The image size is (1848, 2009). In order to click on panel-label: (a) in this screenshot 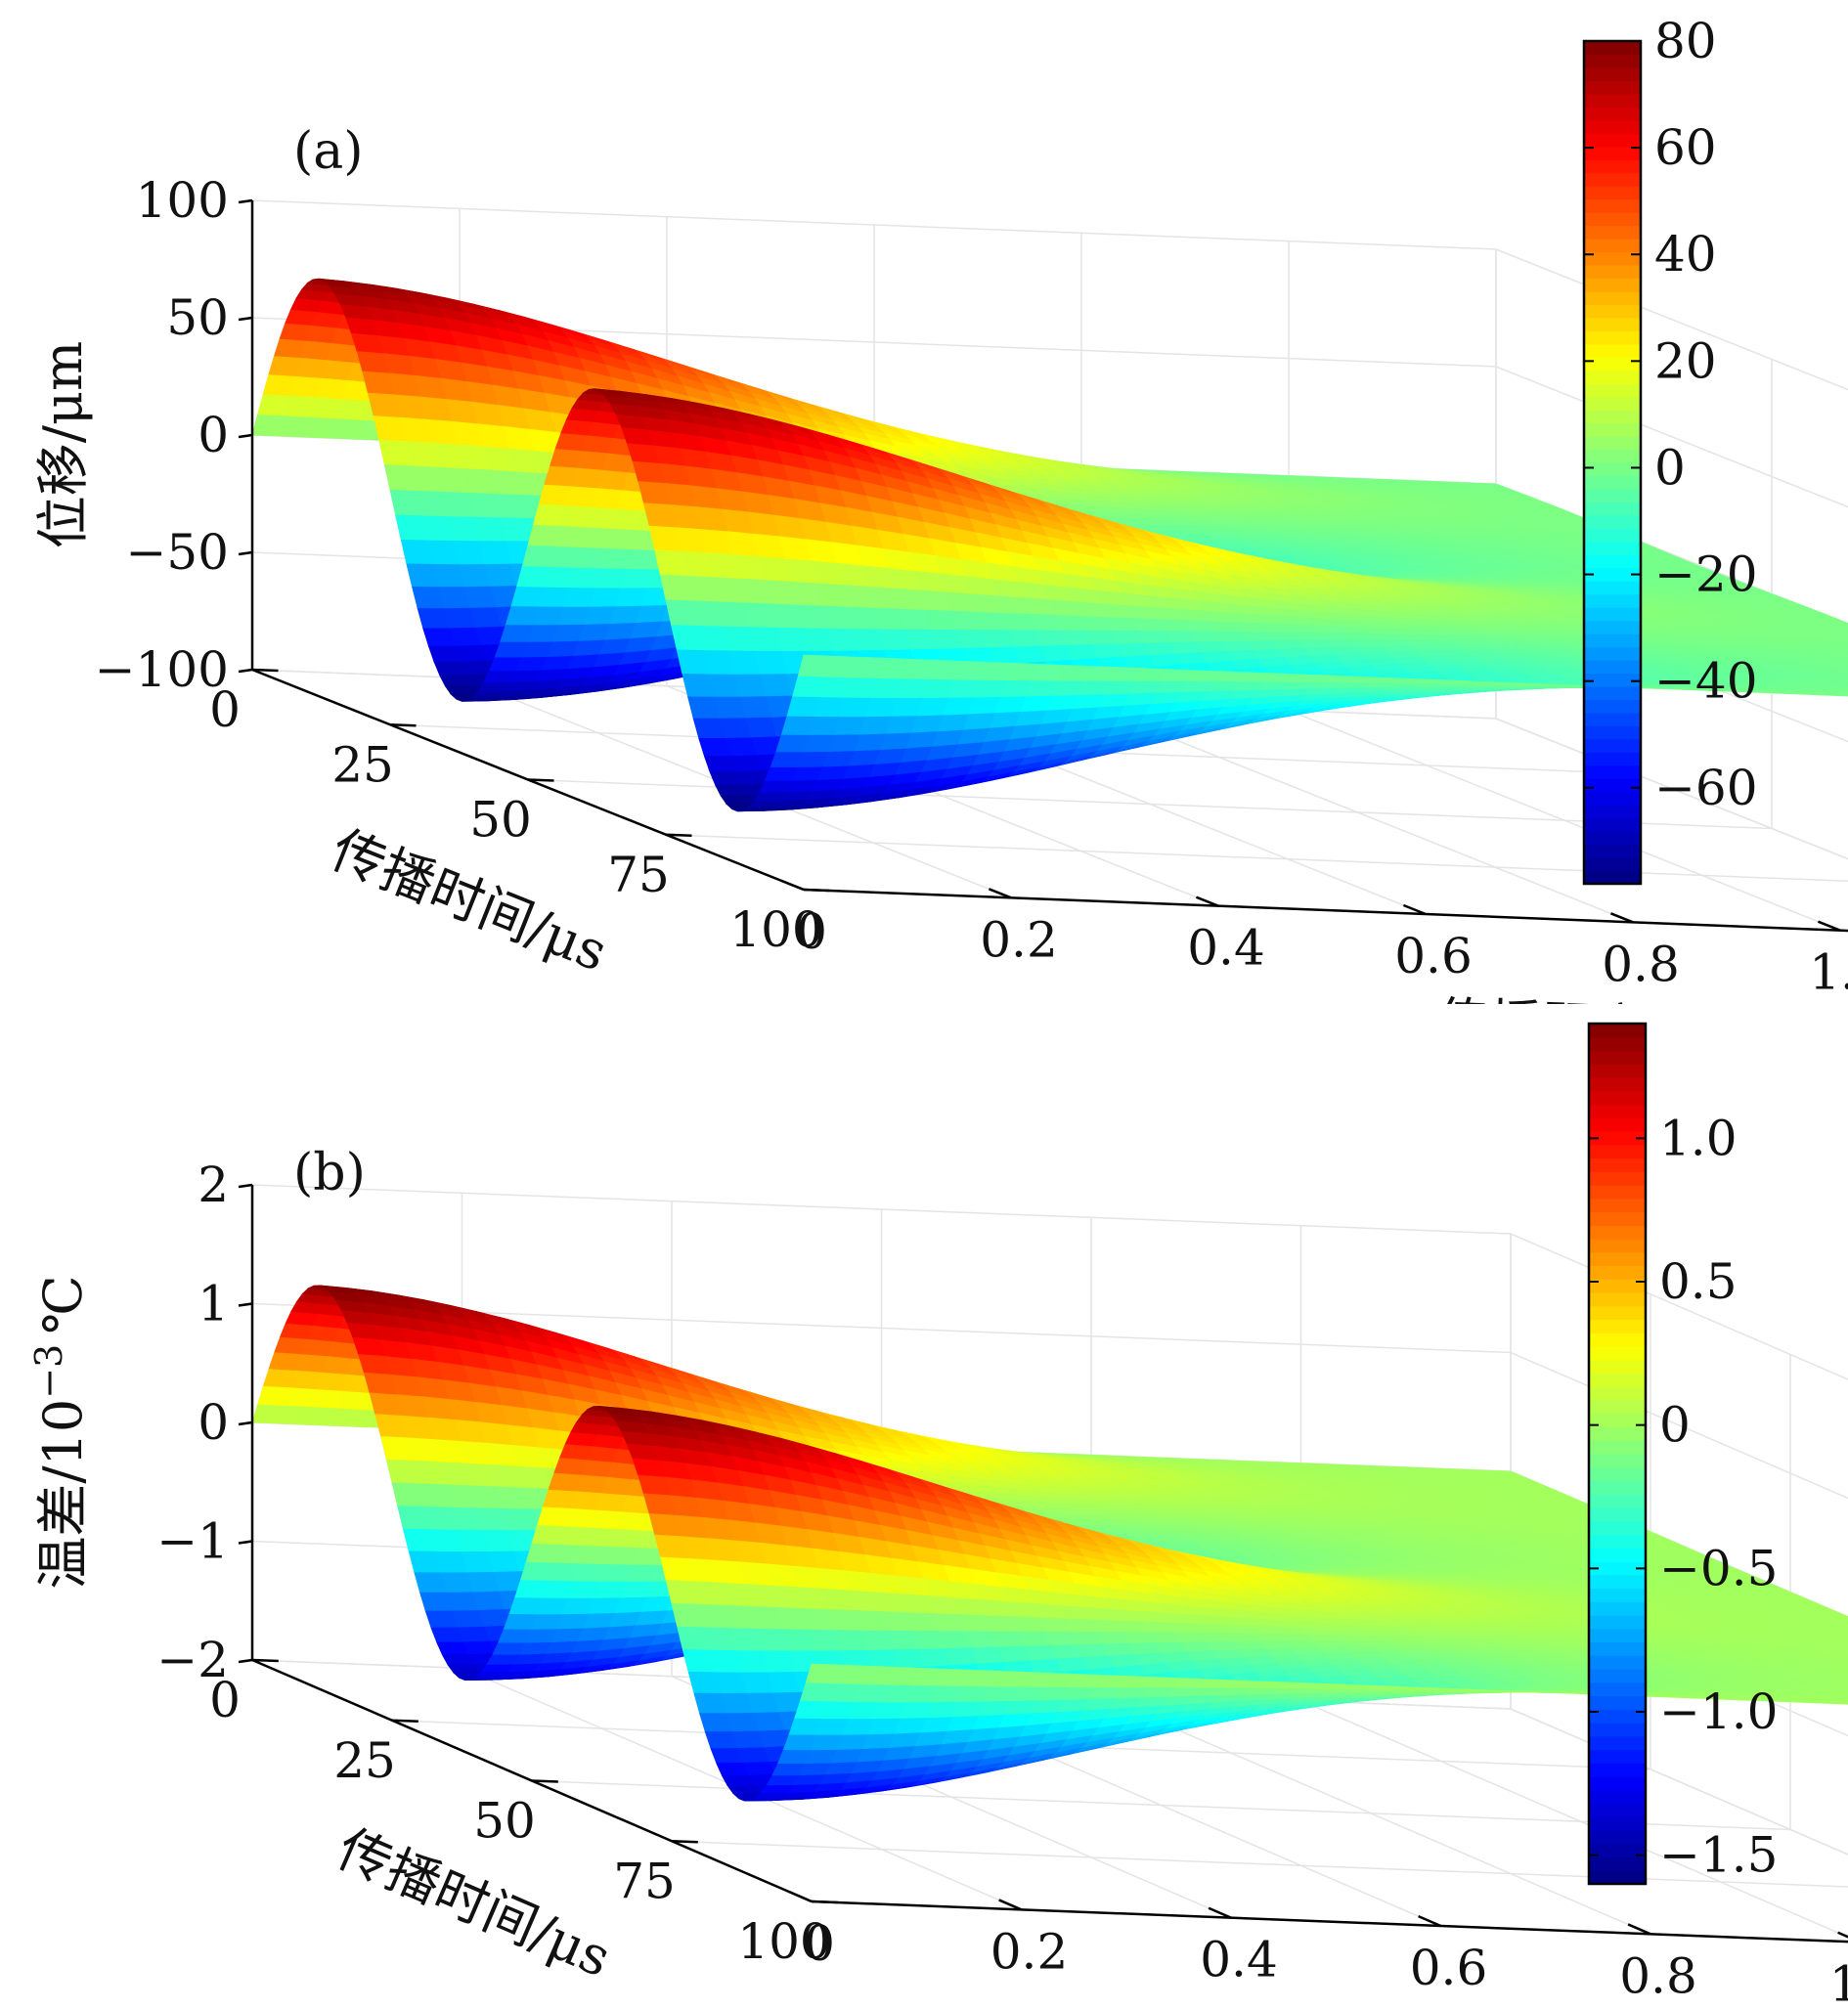, I will do `click(328, 151)`.